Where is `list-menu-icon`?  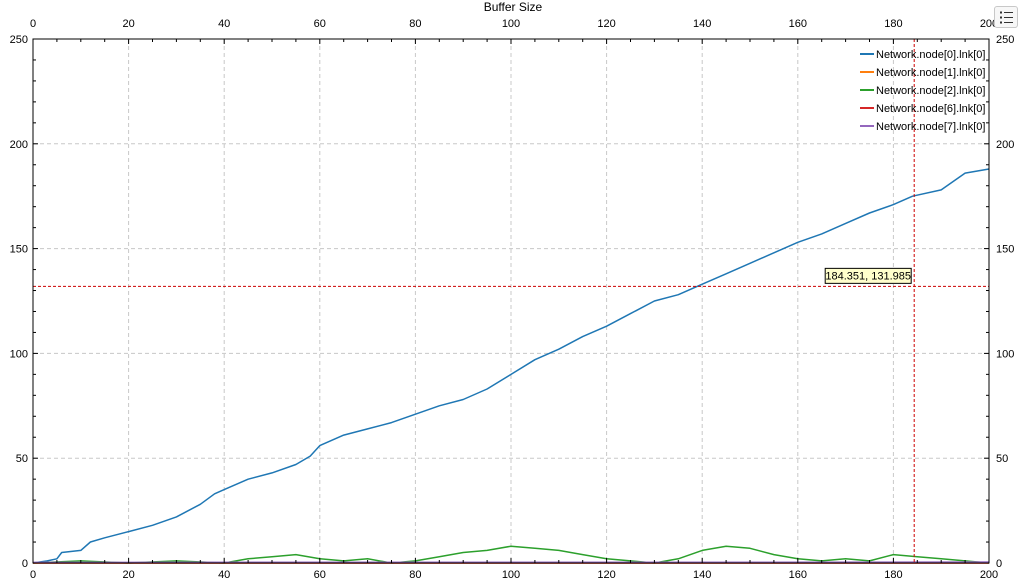 list-menu-icon is located at coordinates (1006, 17).